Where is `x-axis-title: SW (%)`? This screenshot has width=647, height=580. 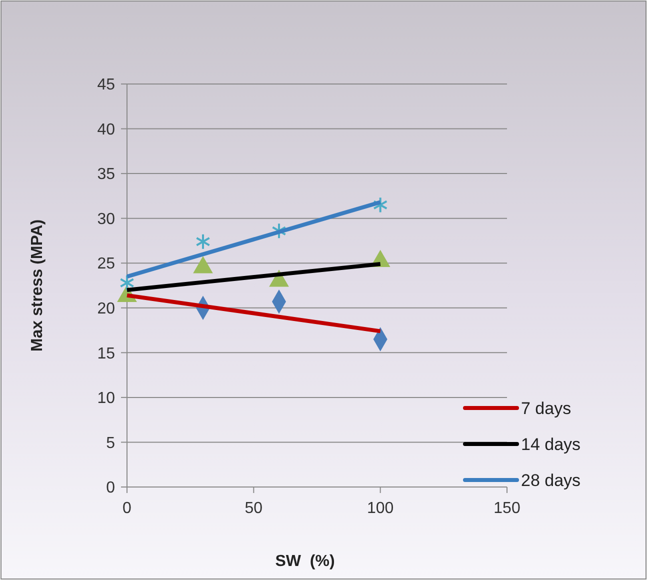 x-axis-title: SW (%) is located at coordinates (305, 561).